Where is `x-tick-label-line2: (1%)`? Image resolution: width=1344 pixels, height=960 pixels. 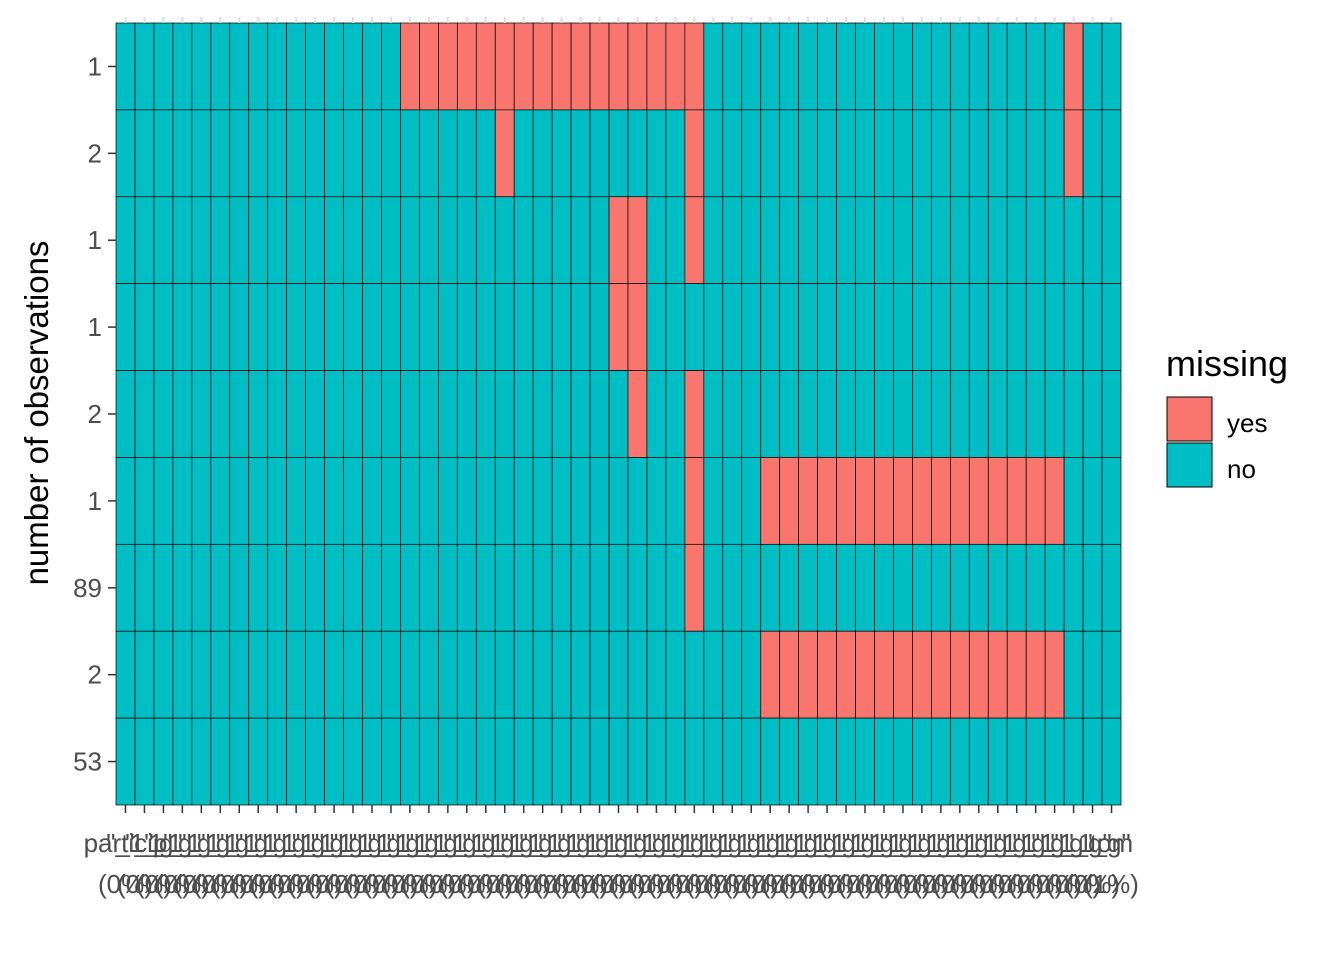 x-tick-label-line2: (1%) is located at coordinates (1111, 884).